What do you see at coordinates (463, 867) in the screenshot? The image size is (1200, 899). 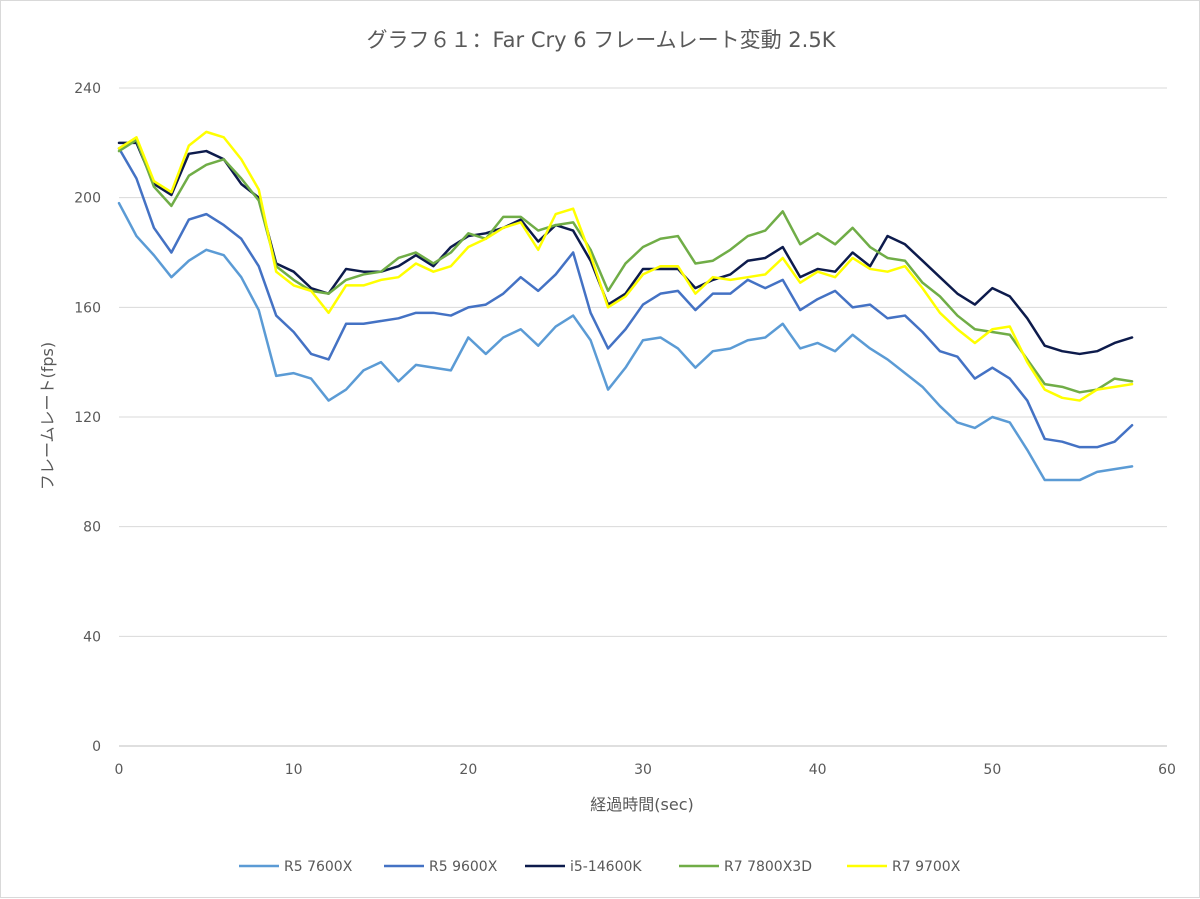 I see `legend-label: R5 9600X` at bounding box center [463, 867].